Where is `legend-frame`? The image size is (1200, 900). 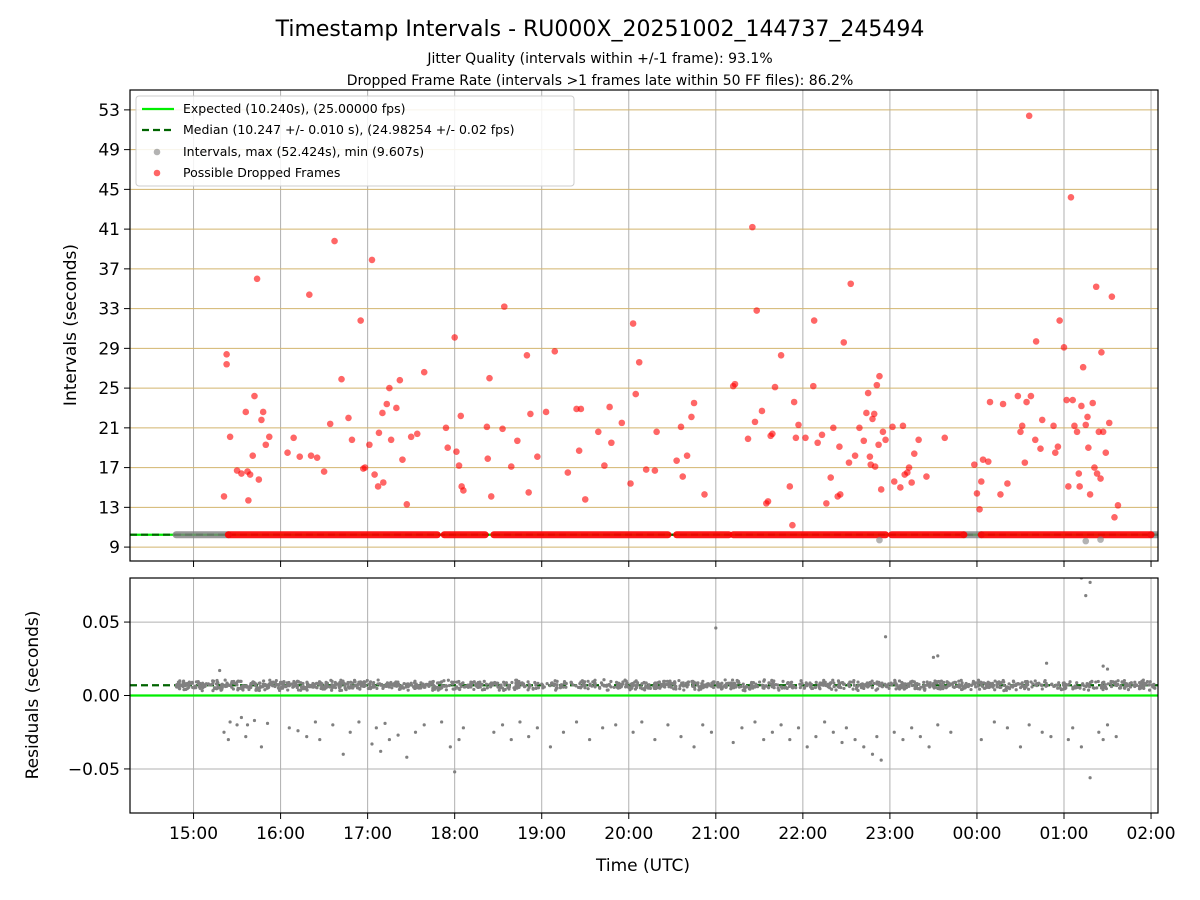 legend-frame is located at coordinates (355, 141).